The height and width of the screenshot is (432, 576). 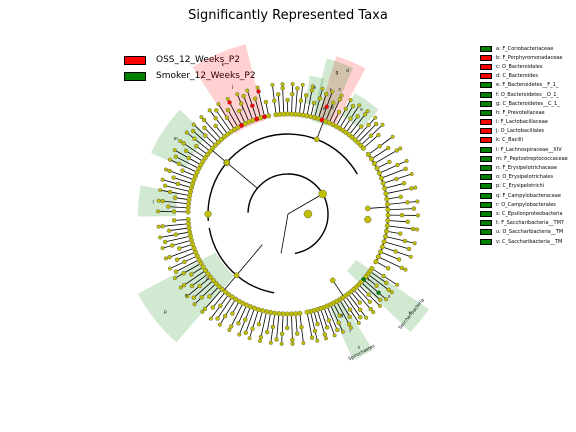 What do you see at coordinates (135, 60) in the screenshot?
I see `legend-swatch-red` at bounding box center [135, 60].